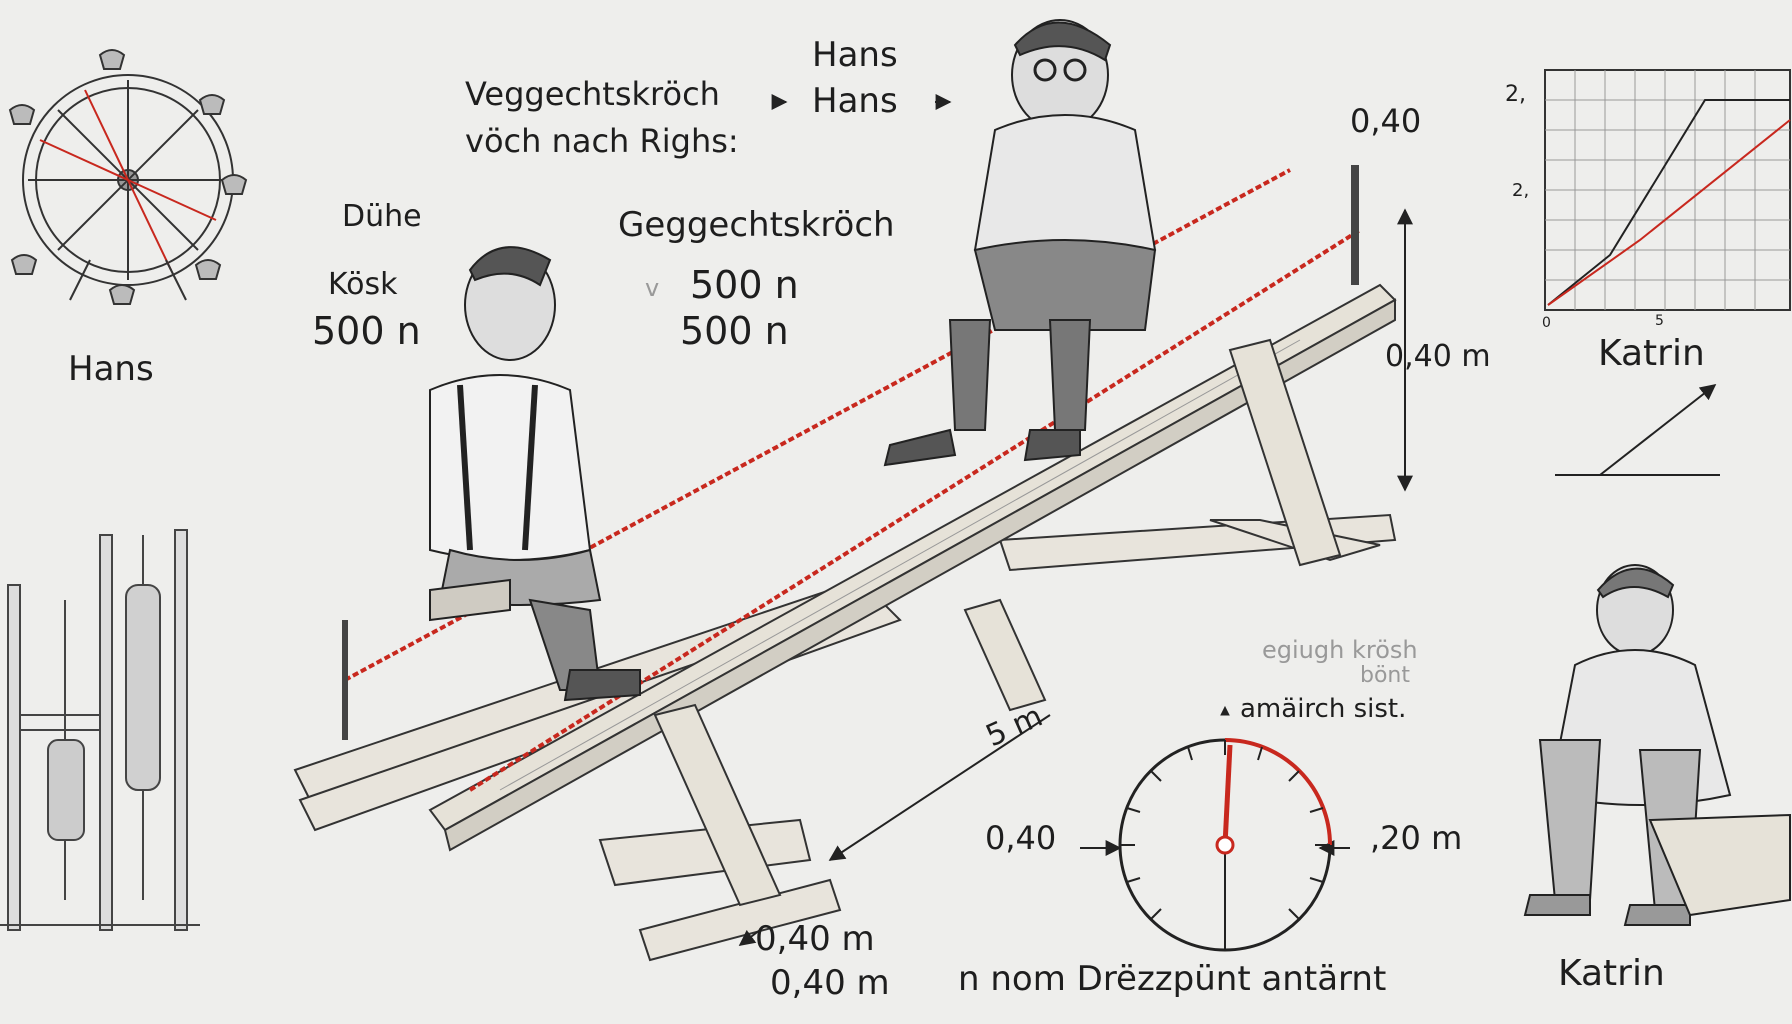 Image resolution: width=1792 pixels, height=1024 pixels. Describe the element at coordinates (1657, 745) in the screenshot. I see `katrin-figure` at that location.